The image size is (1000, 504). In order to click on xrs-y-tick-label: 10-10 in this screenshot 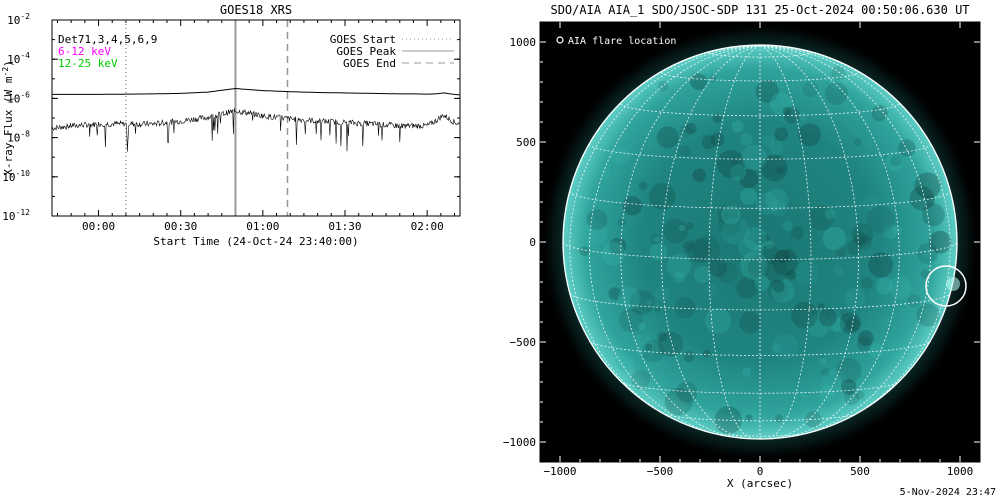, I will do `click(16, 176)`.